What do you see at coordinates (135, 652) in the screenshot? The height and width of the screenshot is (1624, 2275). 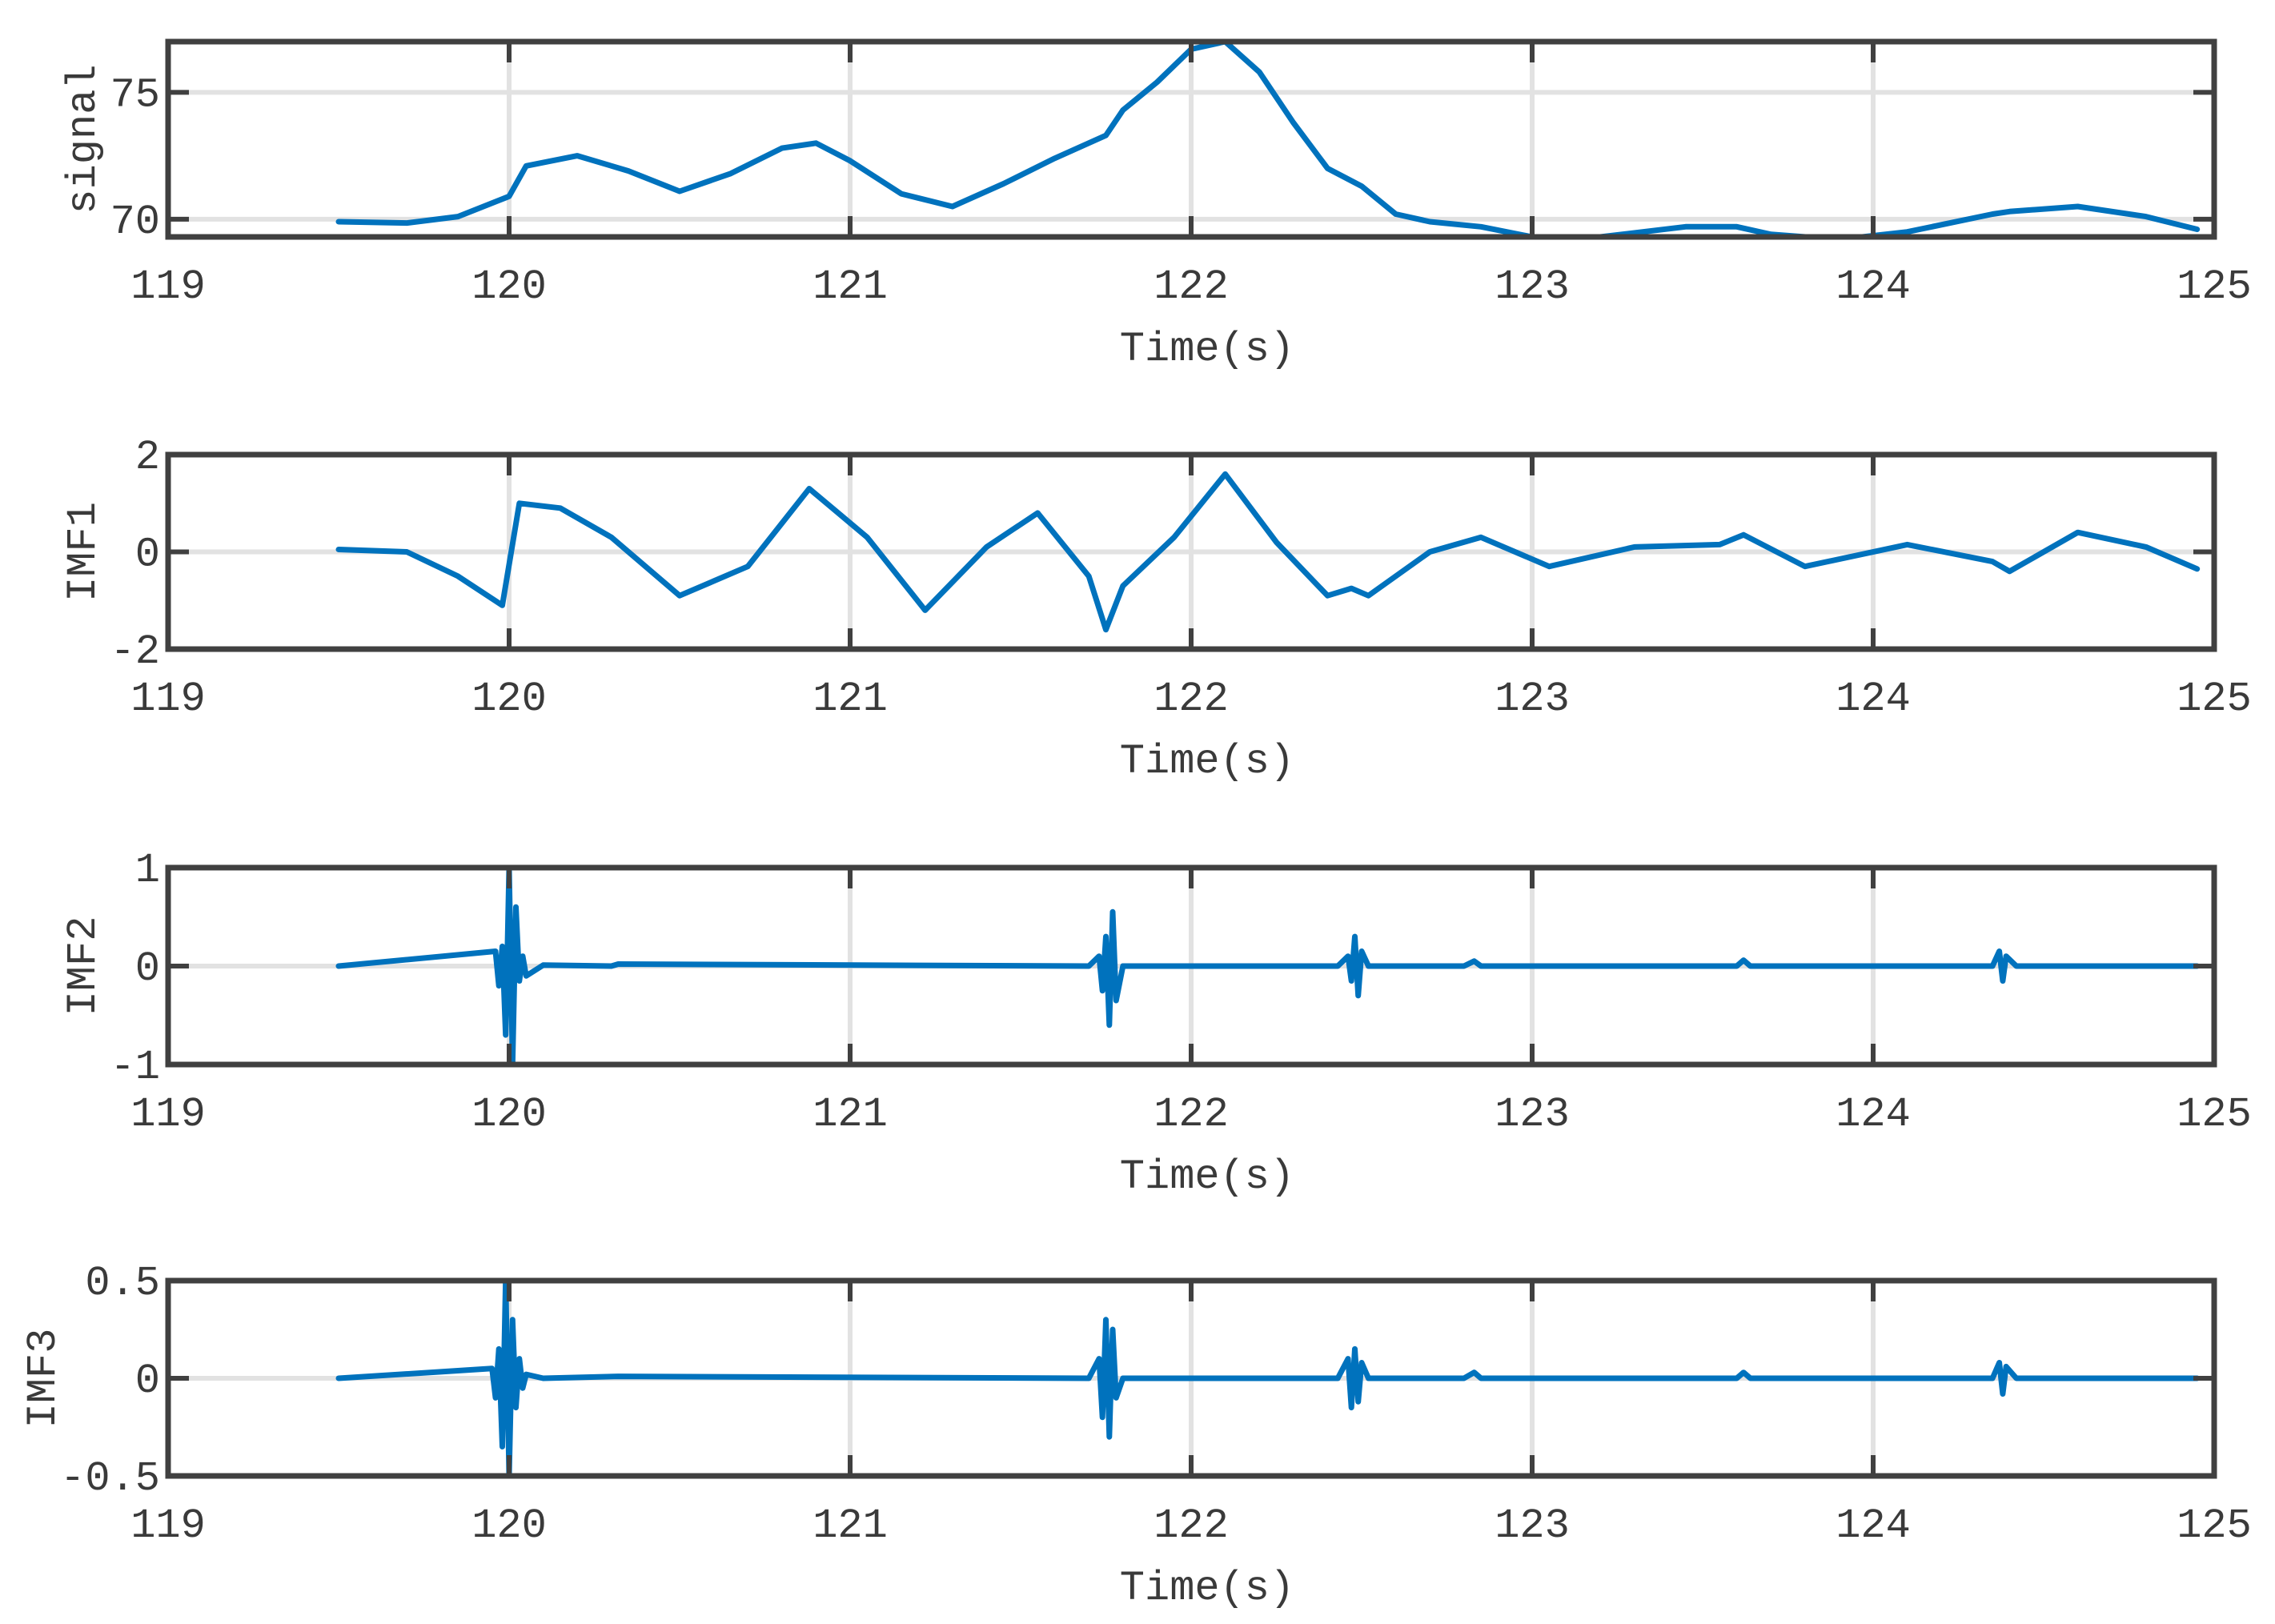 I see `y-tick-label: -2` at bounding box center [135, 652].